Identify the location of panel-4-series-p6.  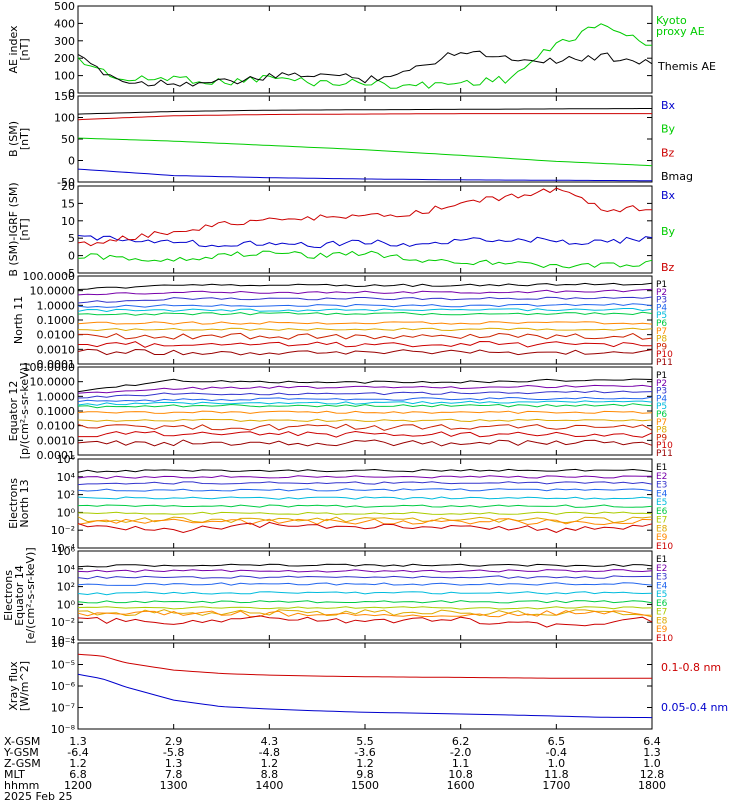
(365, 313).